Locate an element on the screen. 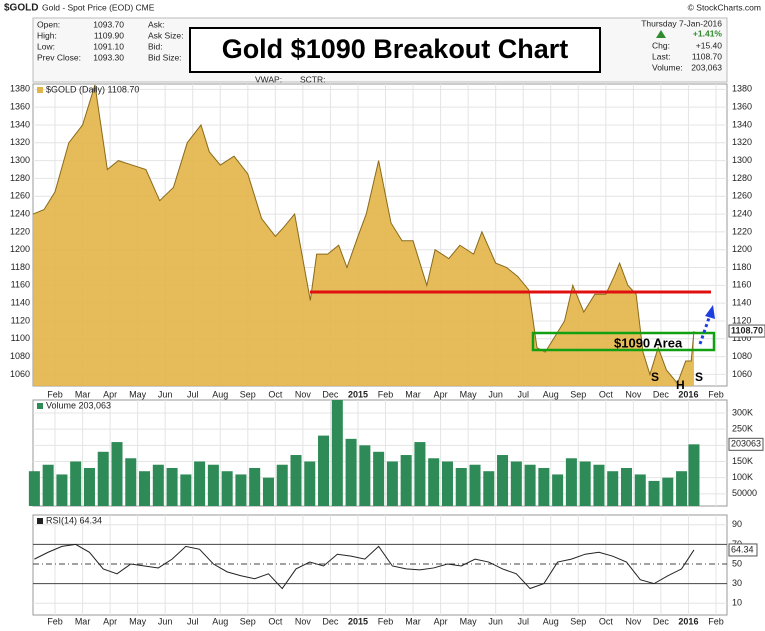 The height and width of the screenshot is (631, 765). area-label: $1090 Area is located at coordinates (648, 342).